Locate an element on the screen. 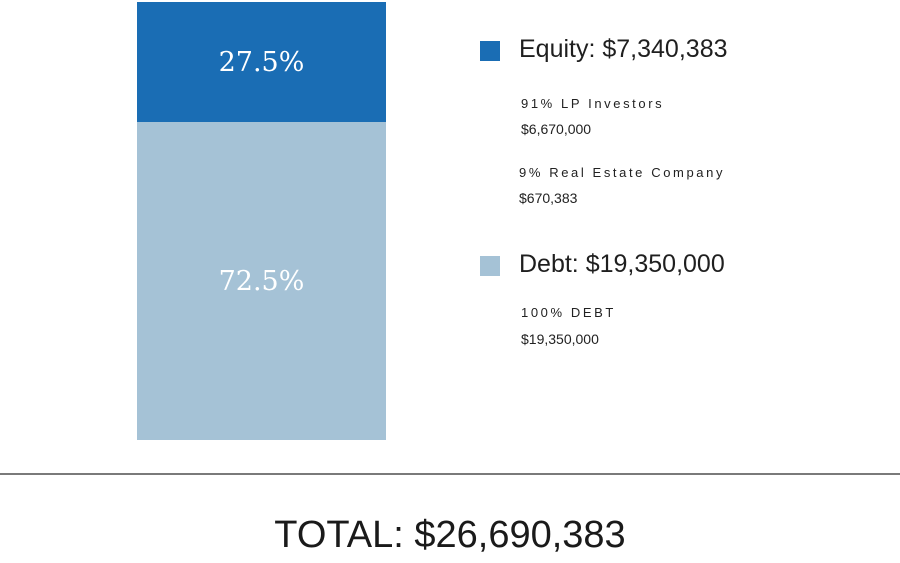 This screenshot has width=900, height=563. legend-item-label: 100% DEBT is located at coordinates (568, 312).